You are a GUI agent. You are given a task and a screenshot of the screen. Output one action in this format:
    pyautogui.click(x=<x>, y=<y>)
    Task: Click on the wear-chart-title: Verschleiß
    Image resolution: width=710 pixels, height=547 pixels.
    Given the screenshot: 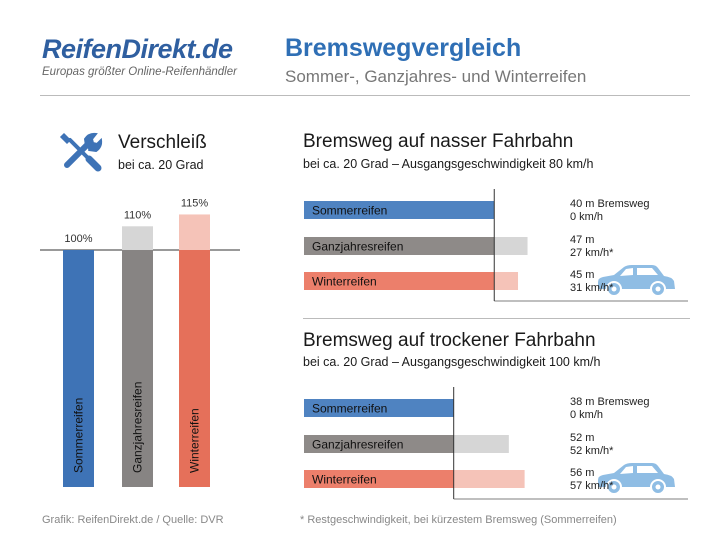 What is the action you would take?
    pyautogui.click(x=162, y=142)
    